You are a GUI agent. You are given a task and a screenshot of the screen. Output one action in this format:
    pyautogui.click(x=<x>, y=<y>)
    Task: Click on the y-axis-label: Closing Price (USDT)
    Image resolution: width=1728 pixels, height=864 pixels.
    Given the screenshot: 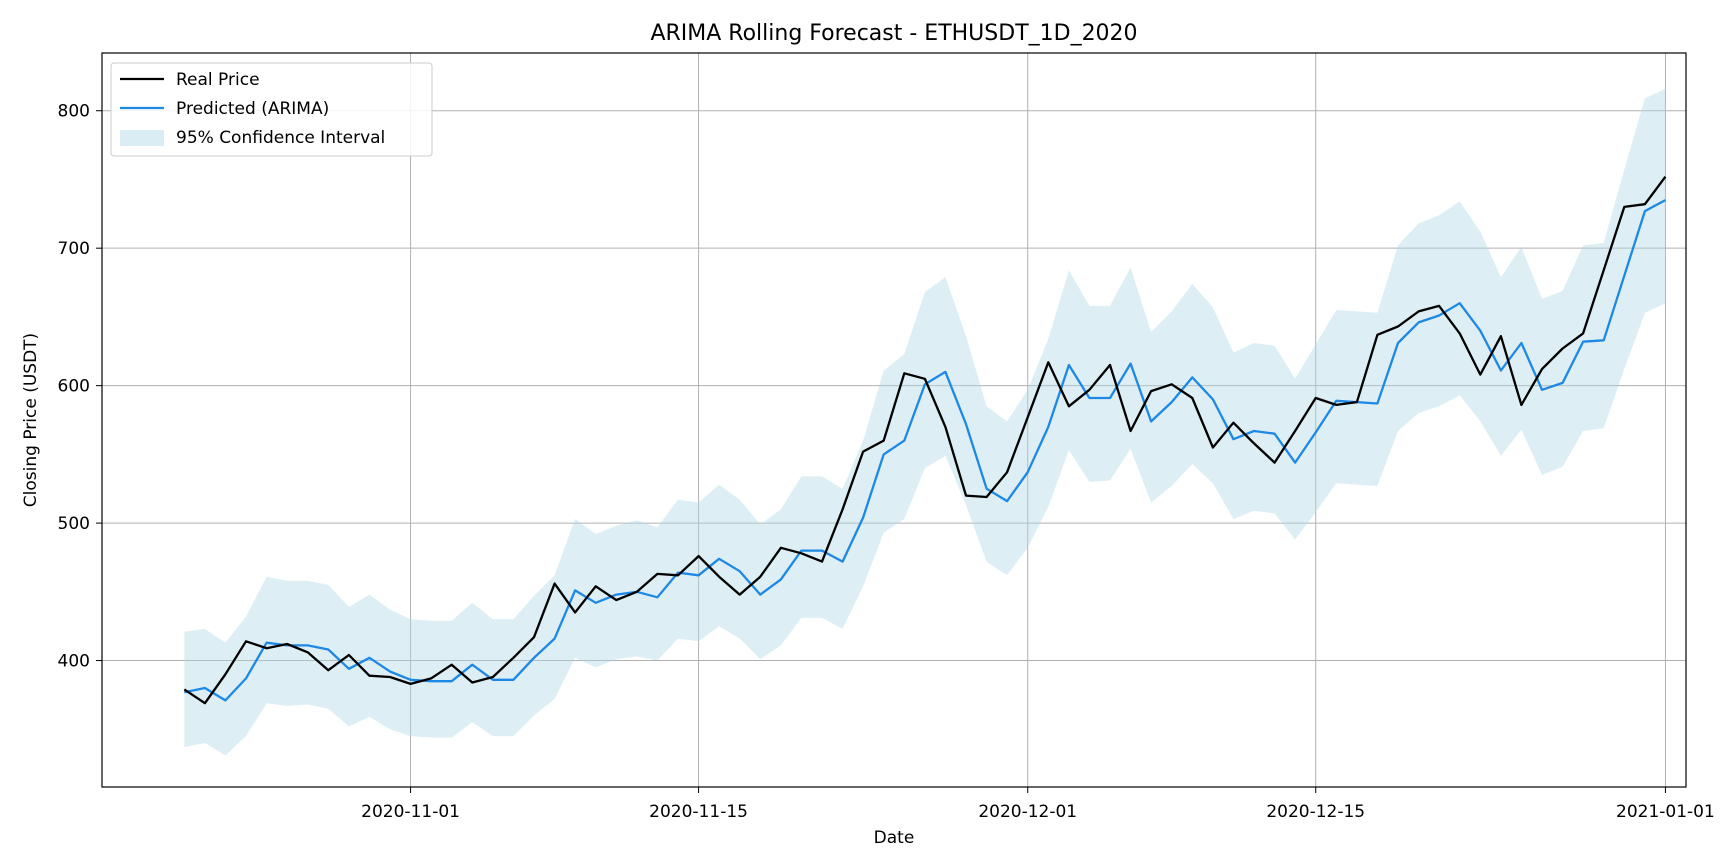 What is the action you would take?
    pyautogui.click(x=31, y=420)
    